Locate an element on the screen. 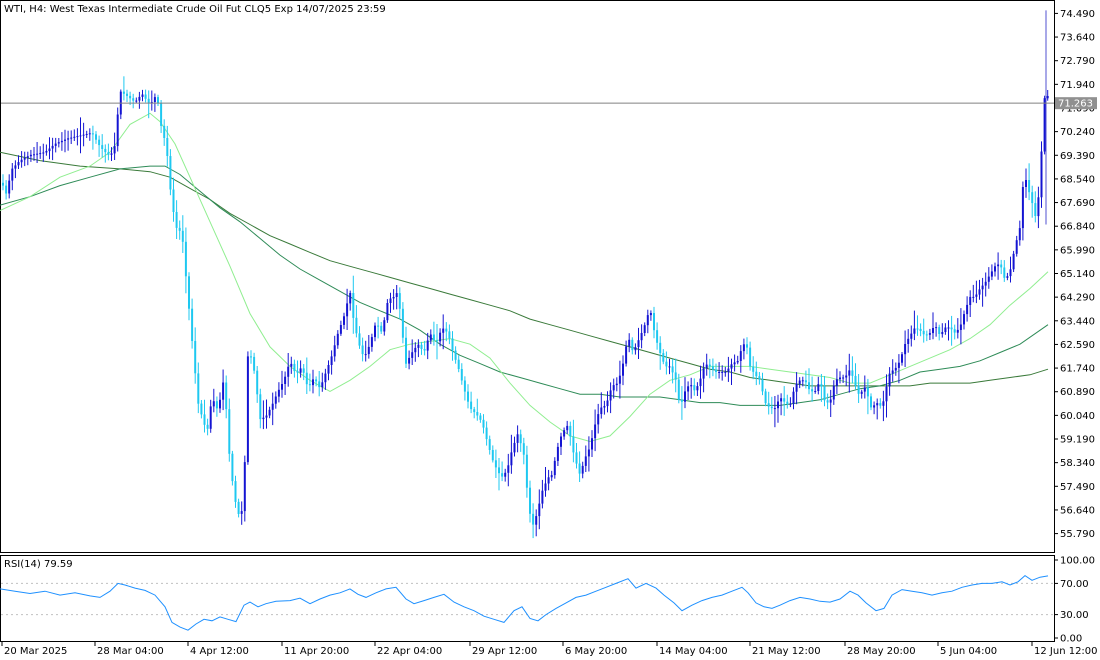 The width and height of the screenshot is (1100, 660). x-tick-label: 20 Mar 2025 is located at coordinates (35, 651).